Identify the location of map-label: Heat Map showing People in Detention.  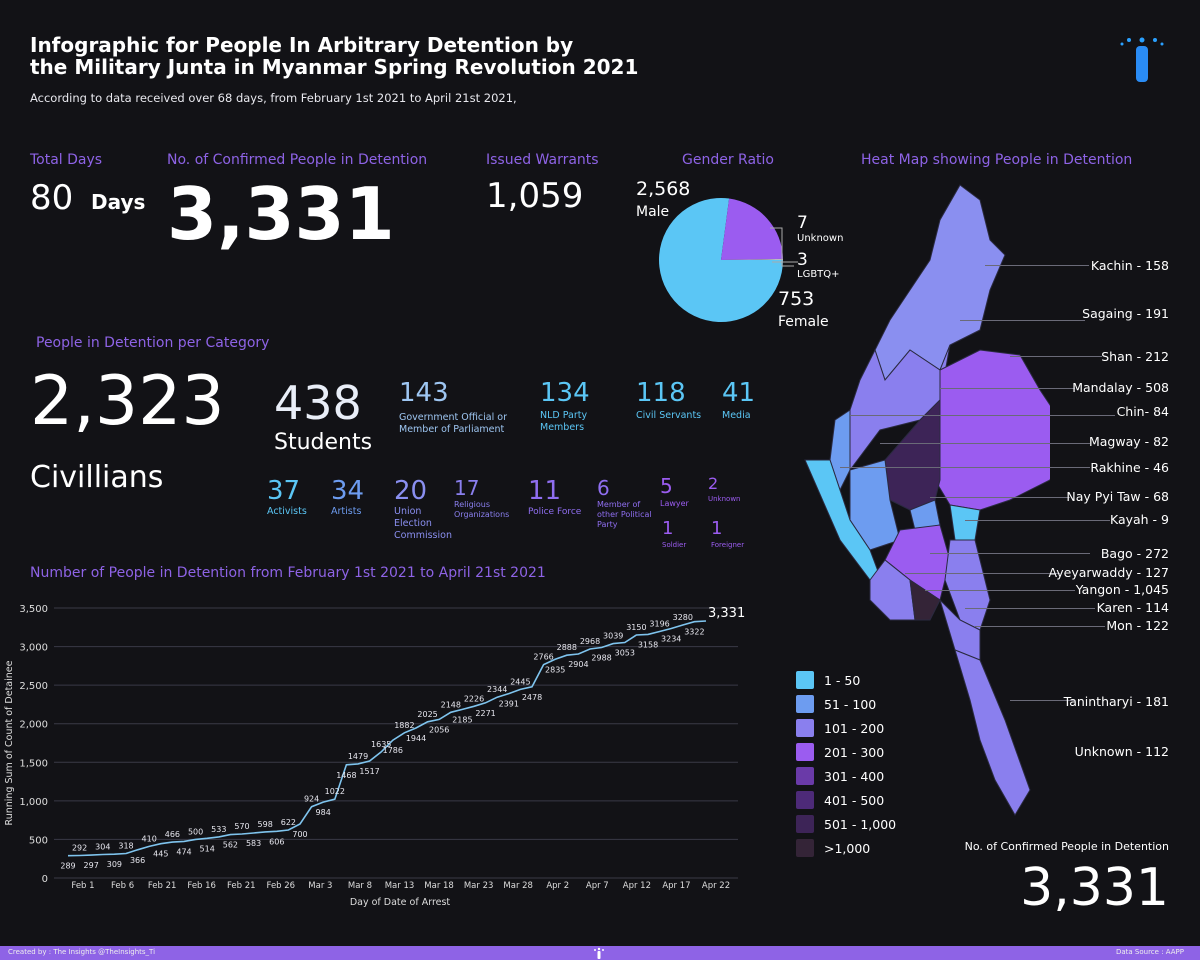
(997, 160).